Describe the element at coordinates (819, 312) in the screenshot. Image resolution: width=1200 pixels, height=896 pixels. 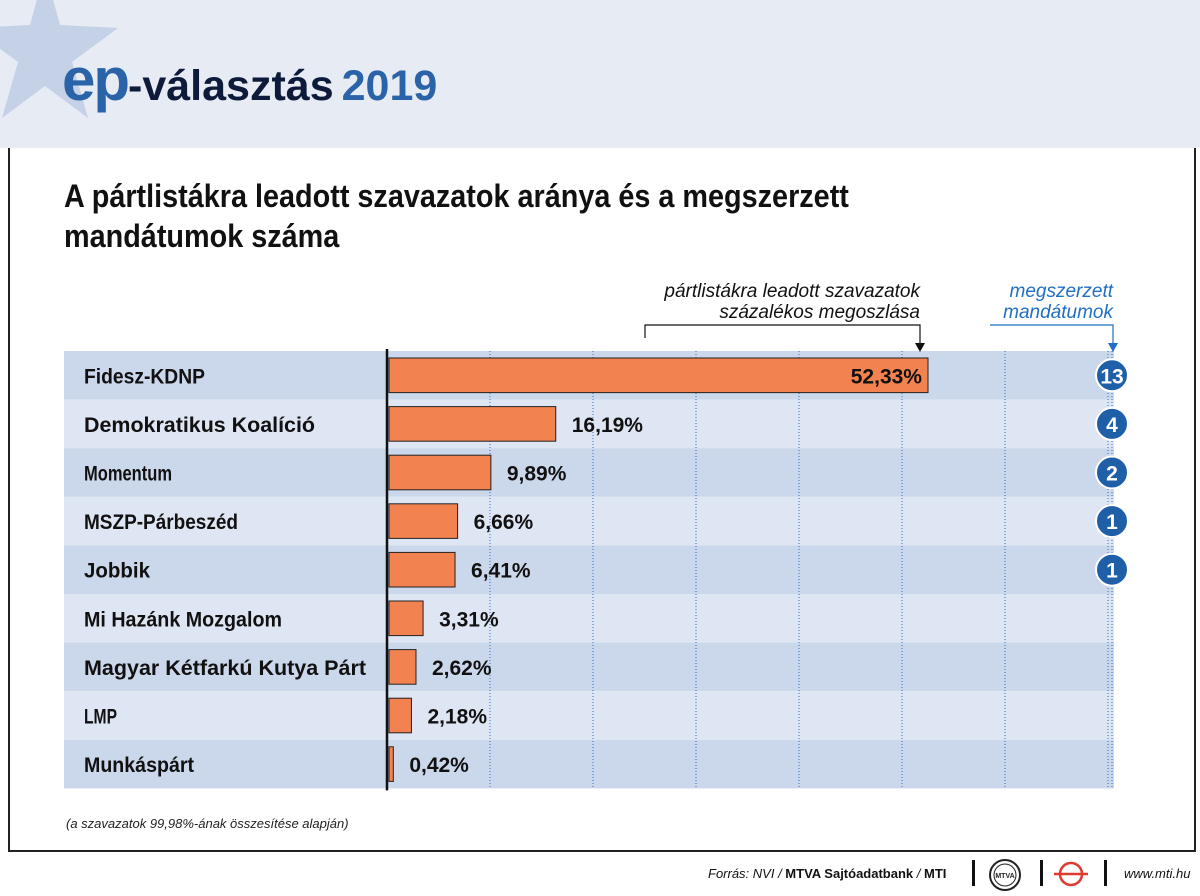
I see `votes-annotation-line2: százalékos megoszlása` at that location.